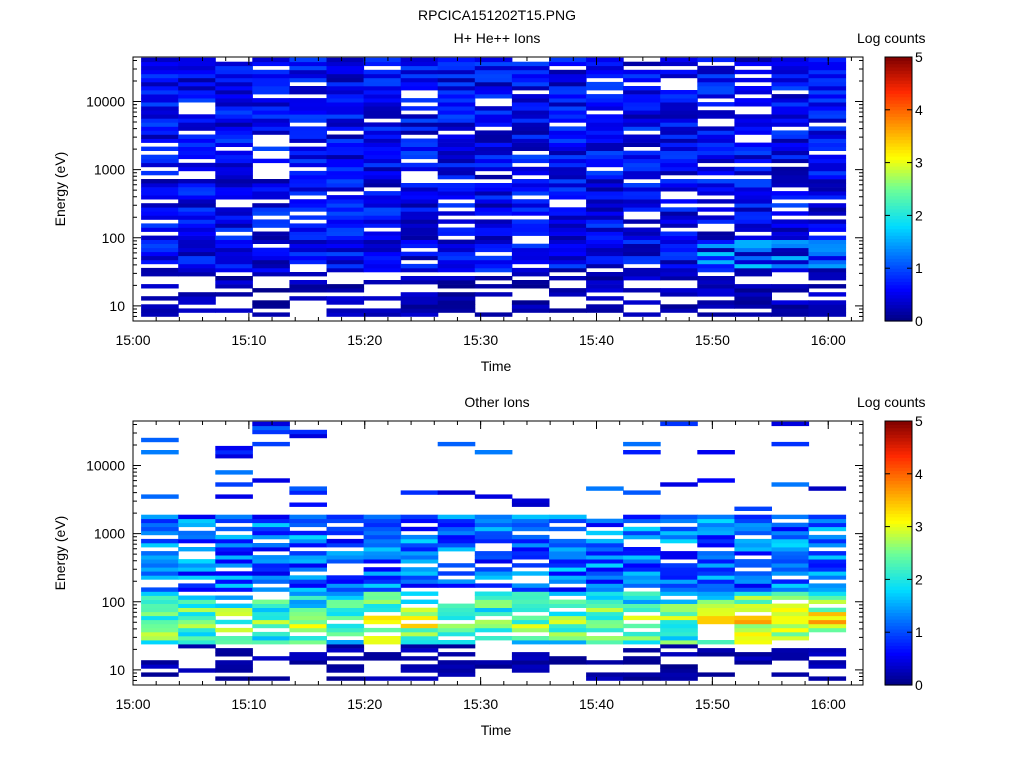 This screenshot has height=768, width=1024. I want to click on panel-2-x-label: Time, so click(496, 730).